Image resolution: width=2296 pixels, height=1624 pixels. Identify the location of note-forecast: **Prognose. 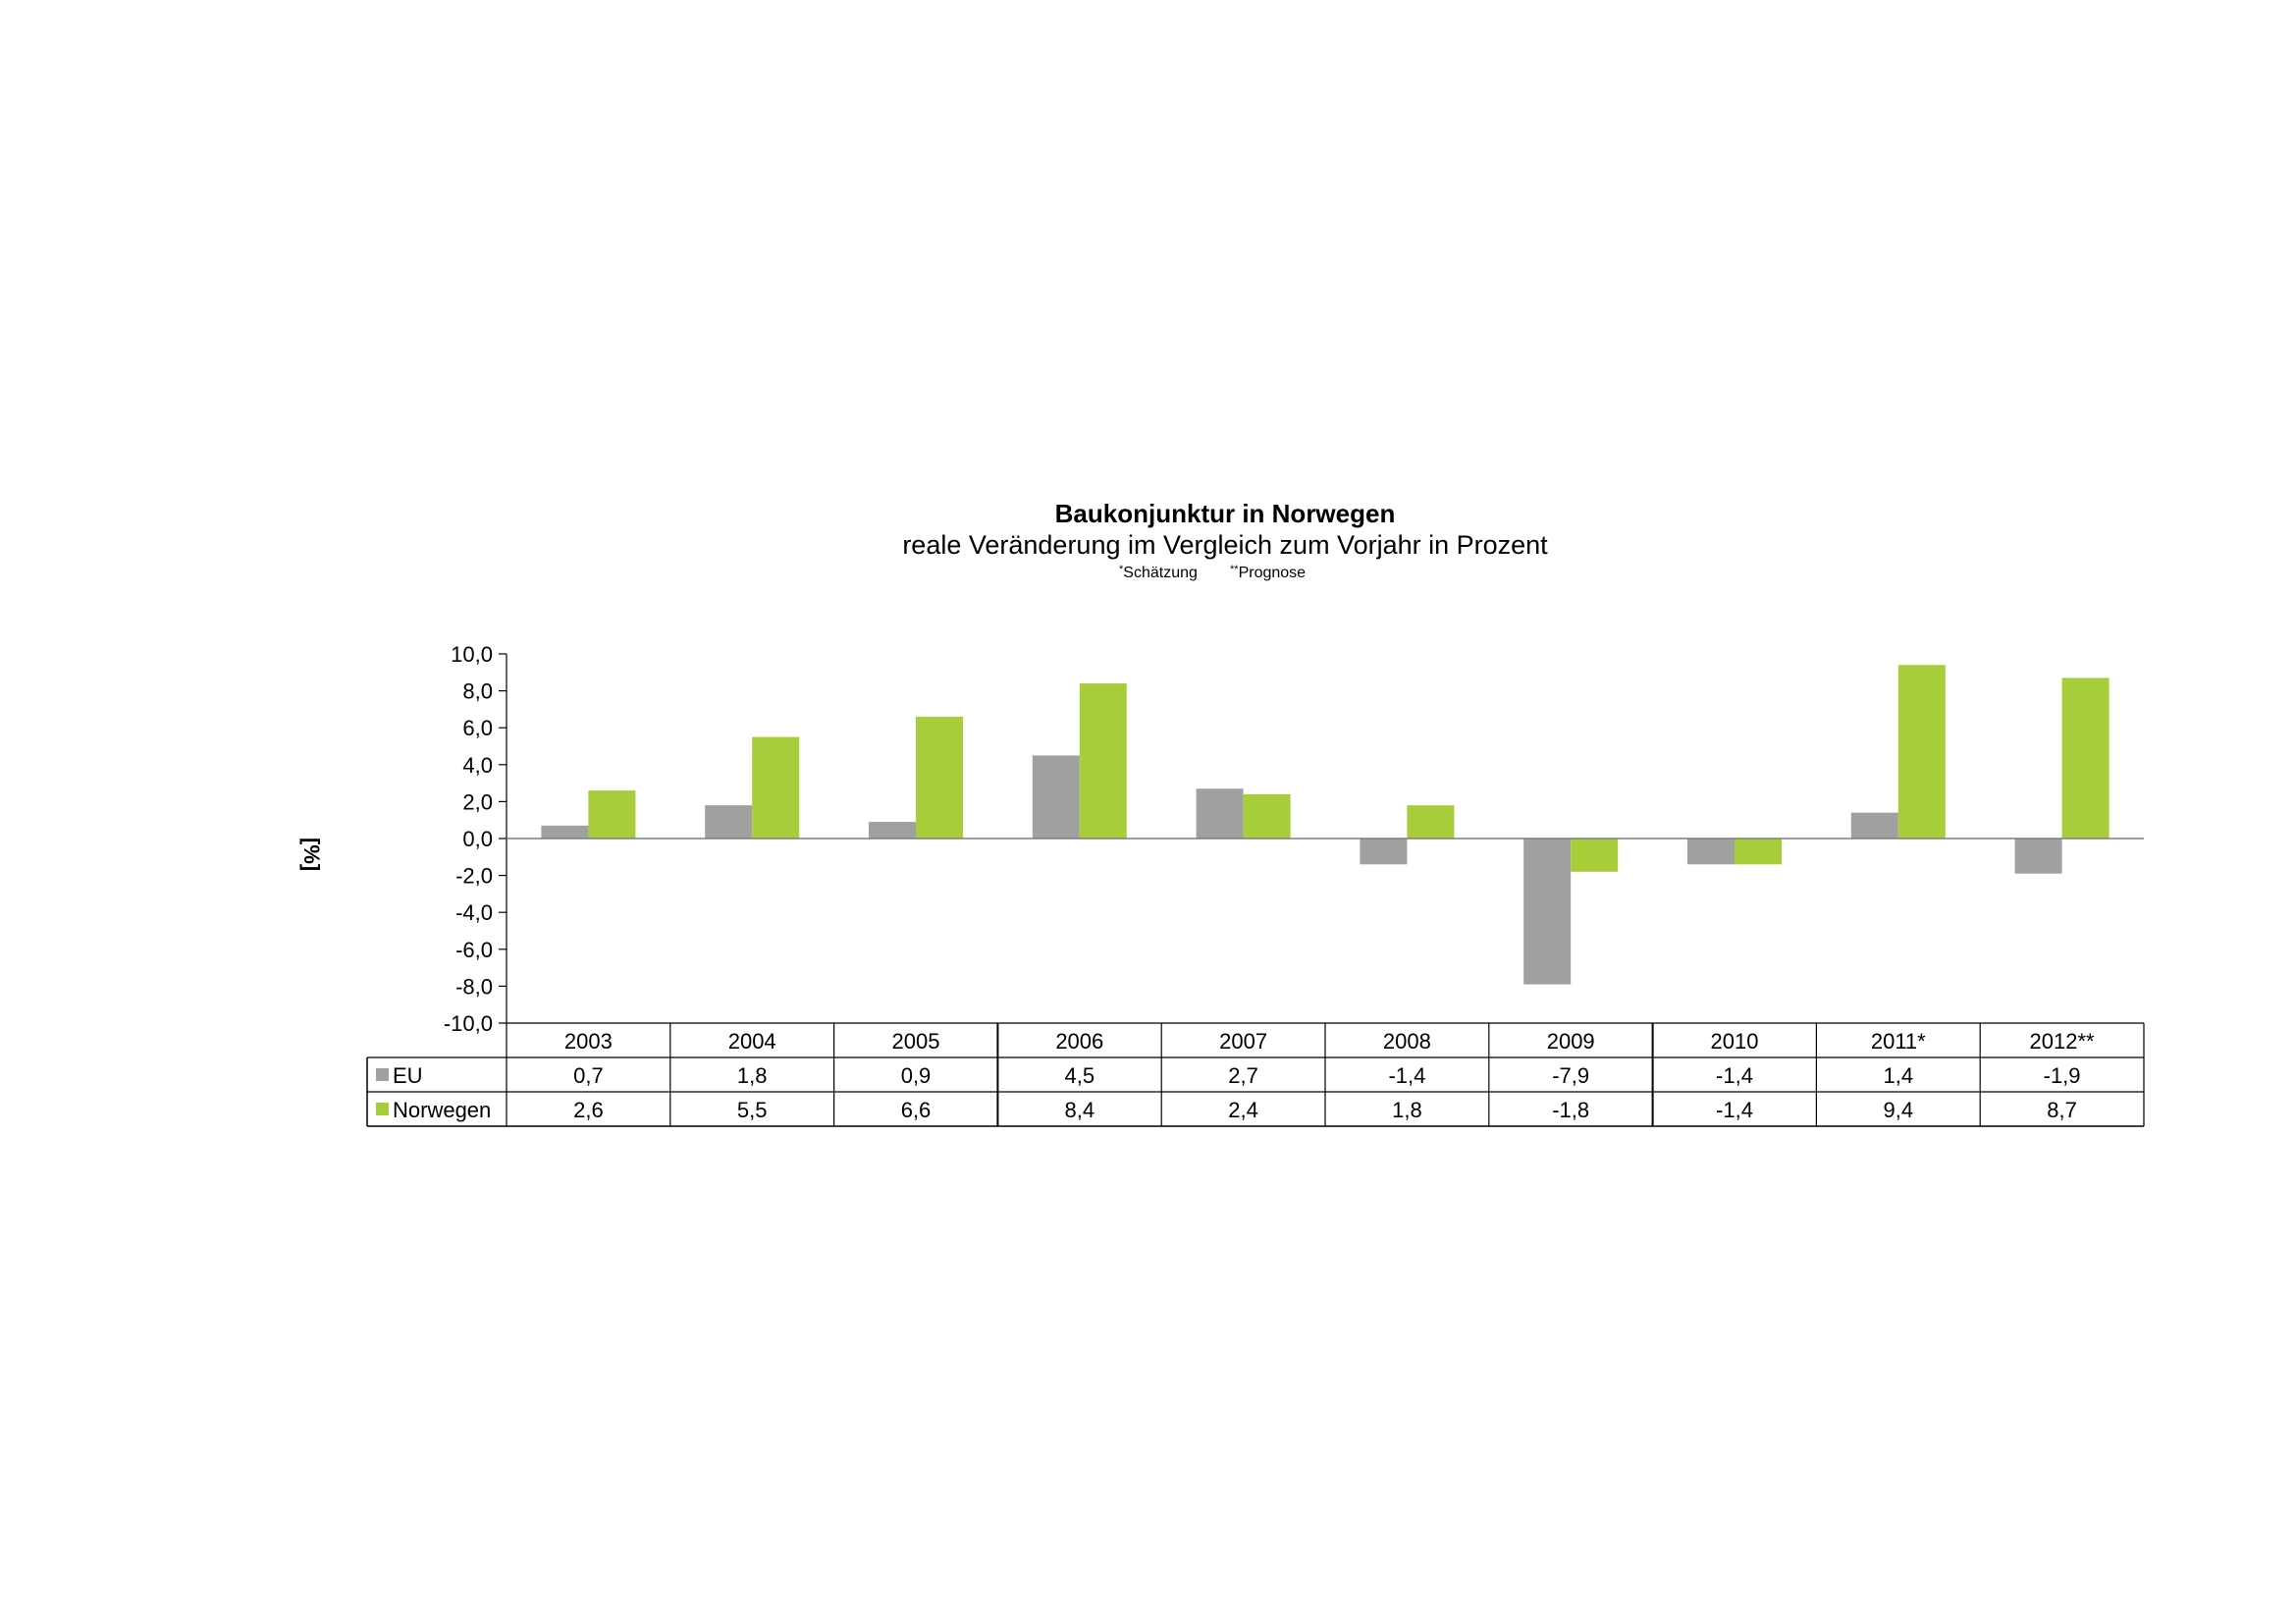
(1268, 573).